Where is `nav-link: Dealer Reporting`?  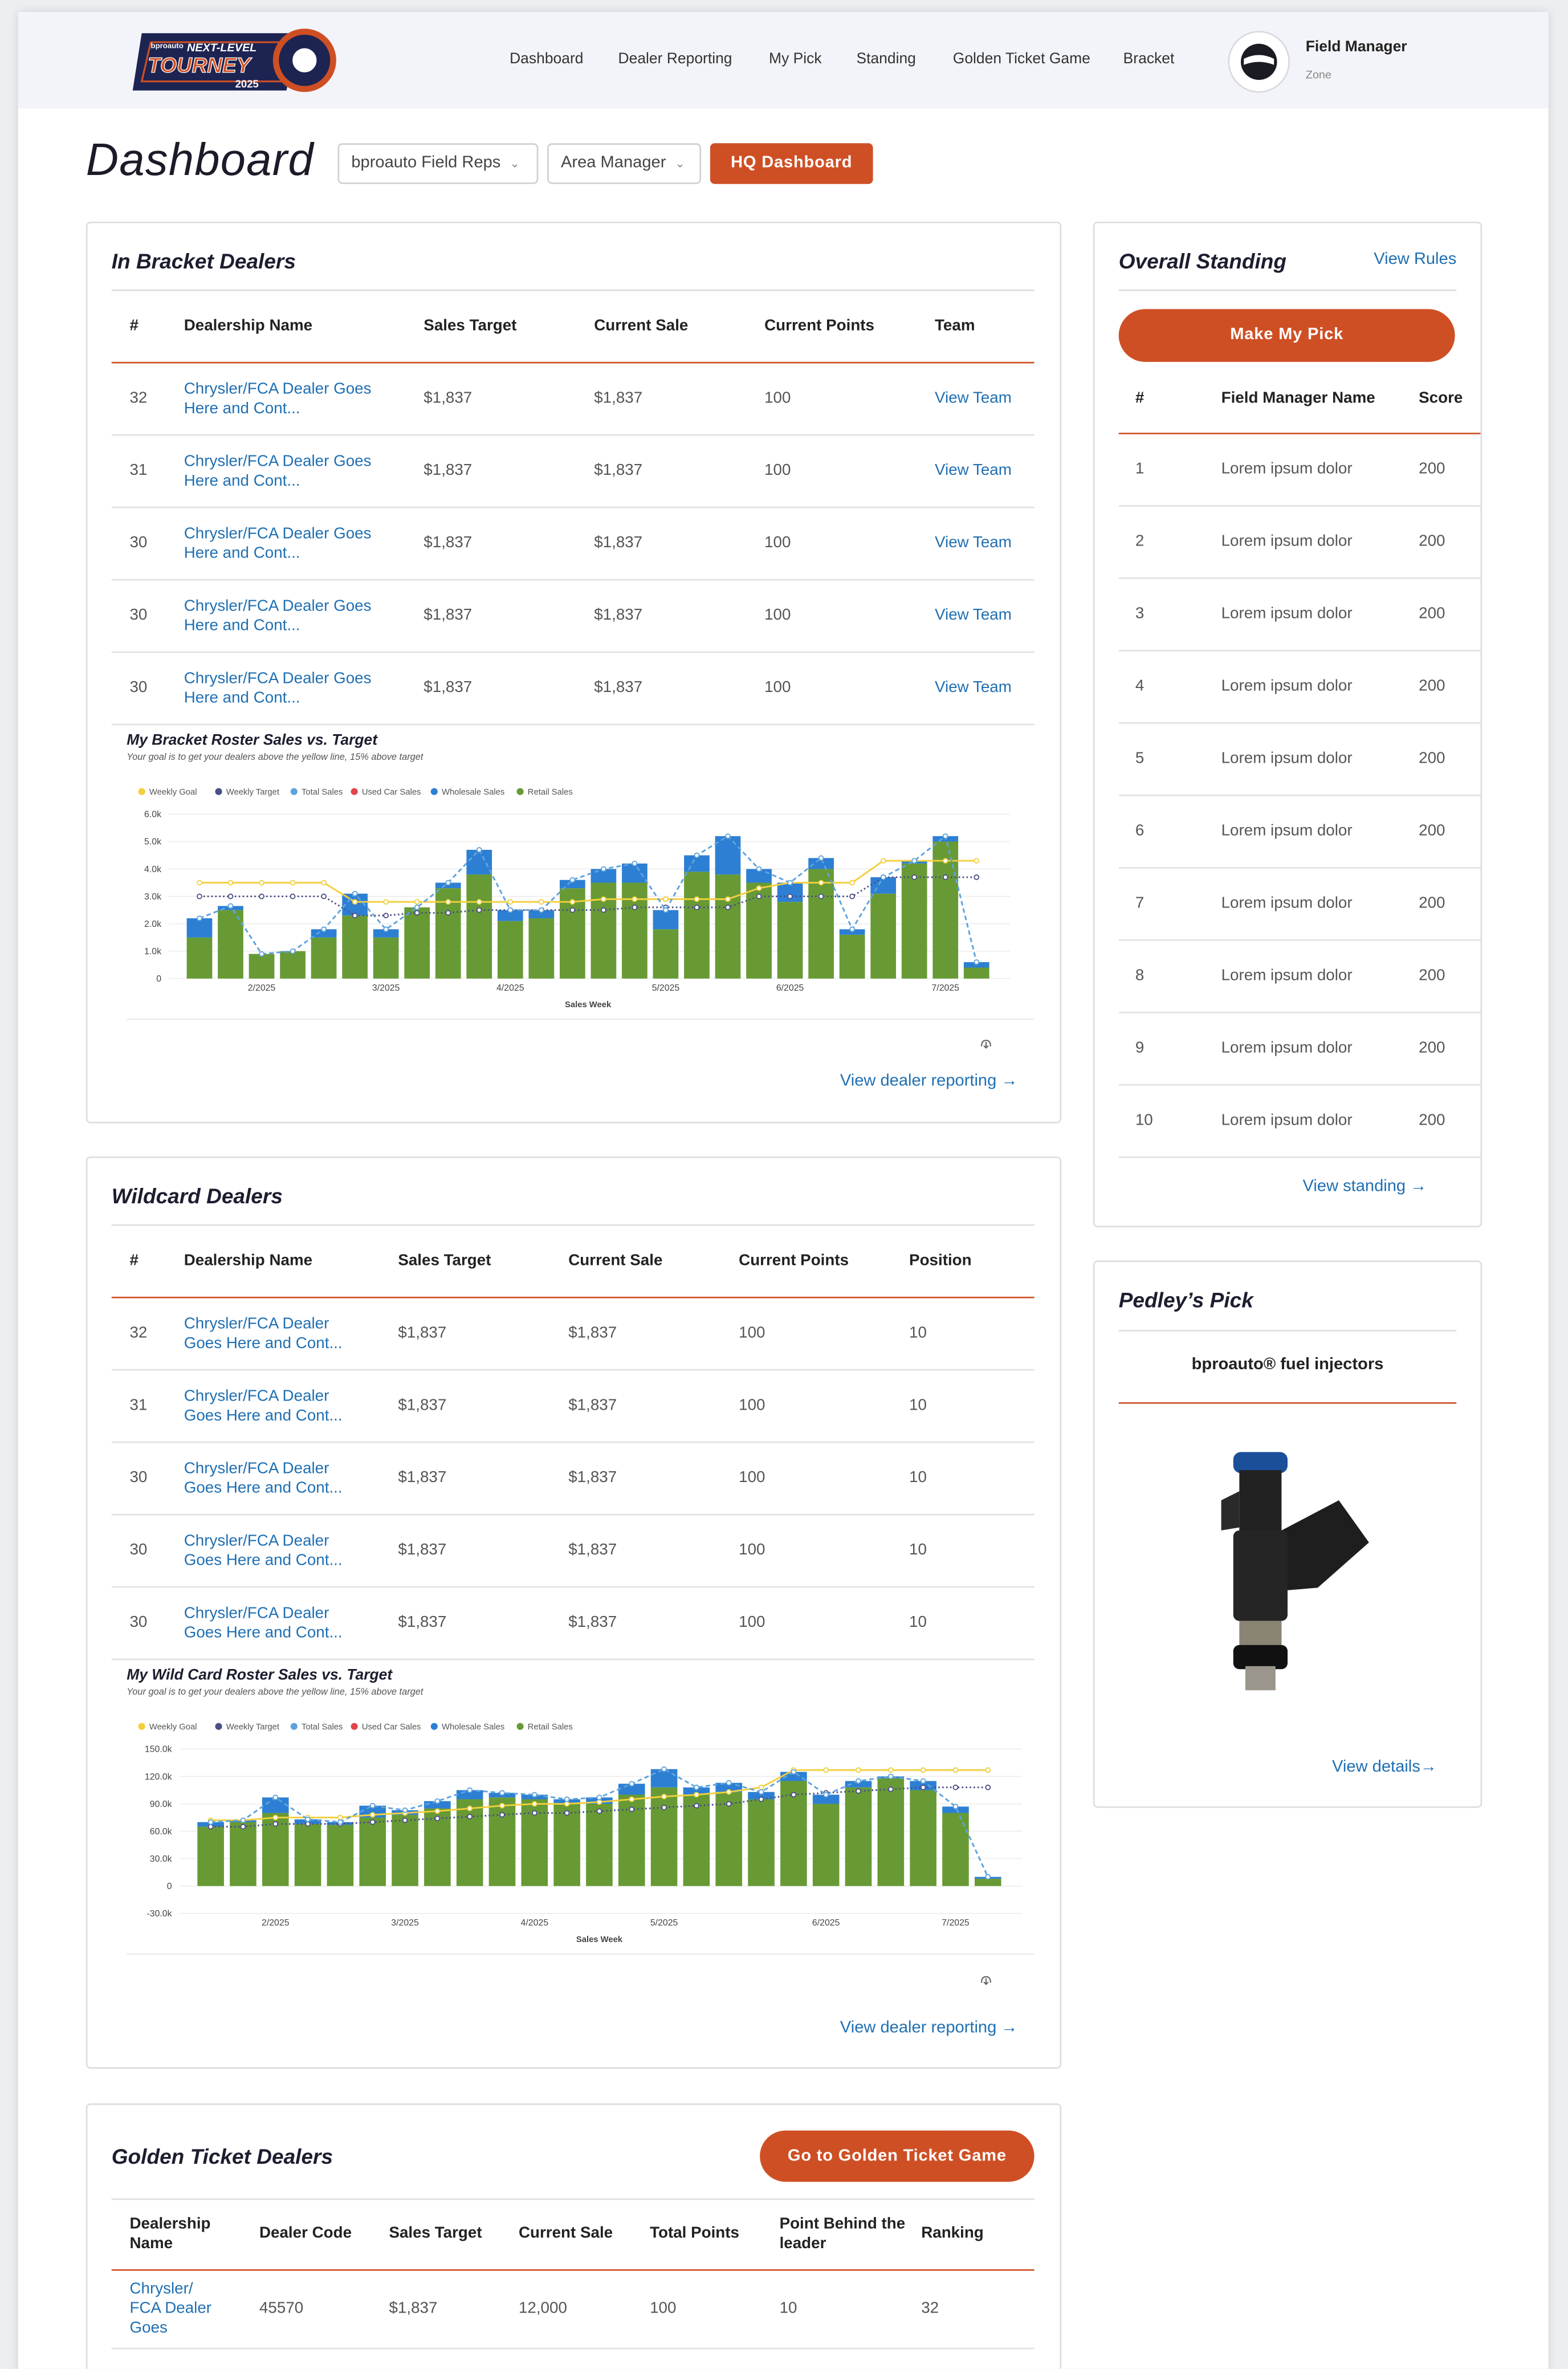
nav-link: Dealer Reporting is located at coordinates (675, 59).